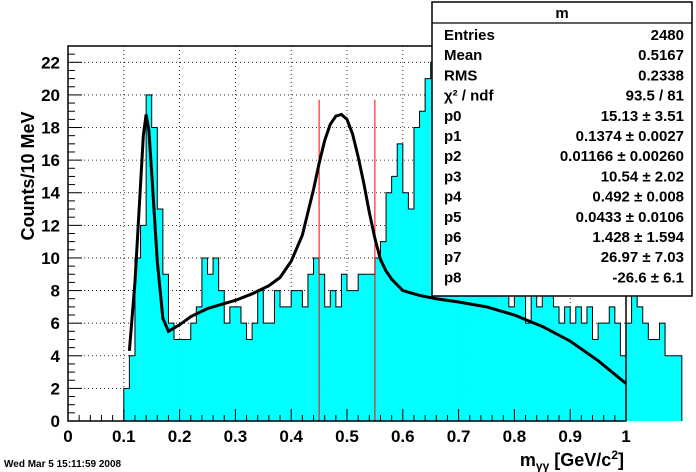 This screenshot has height=472, width=696. Describe the element at coordinates (642, 257) in the screenshot. I see `stats-row-value: 26.97 ± 7.03` at that location.